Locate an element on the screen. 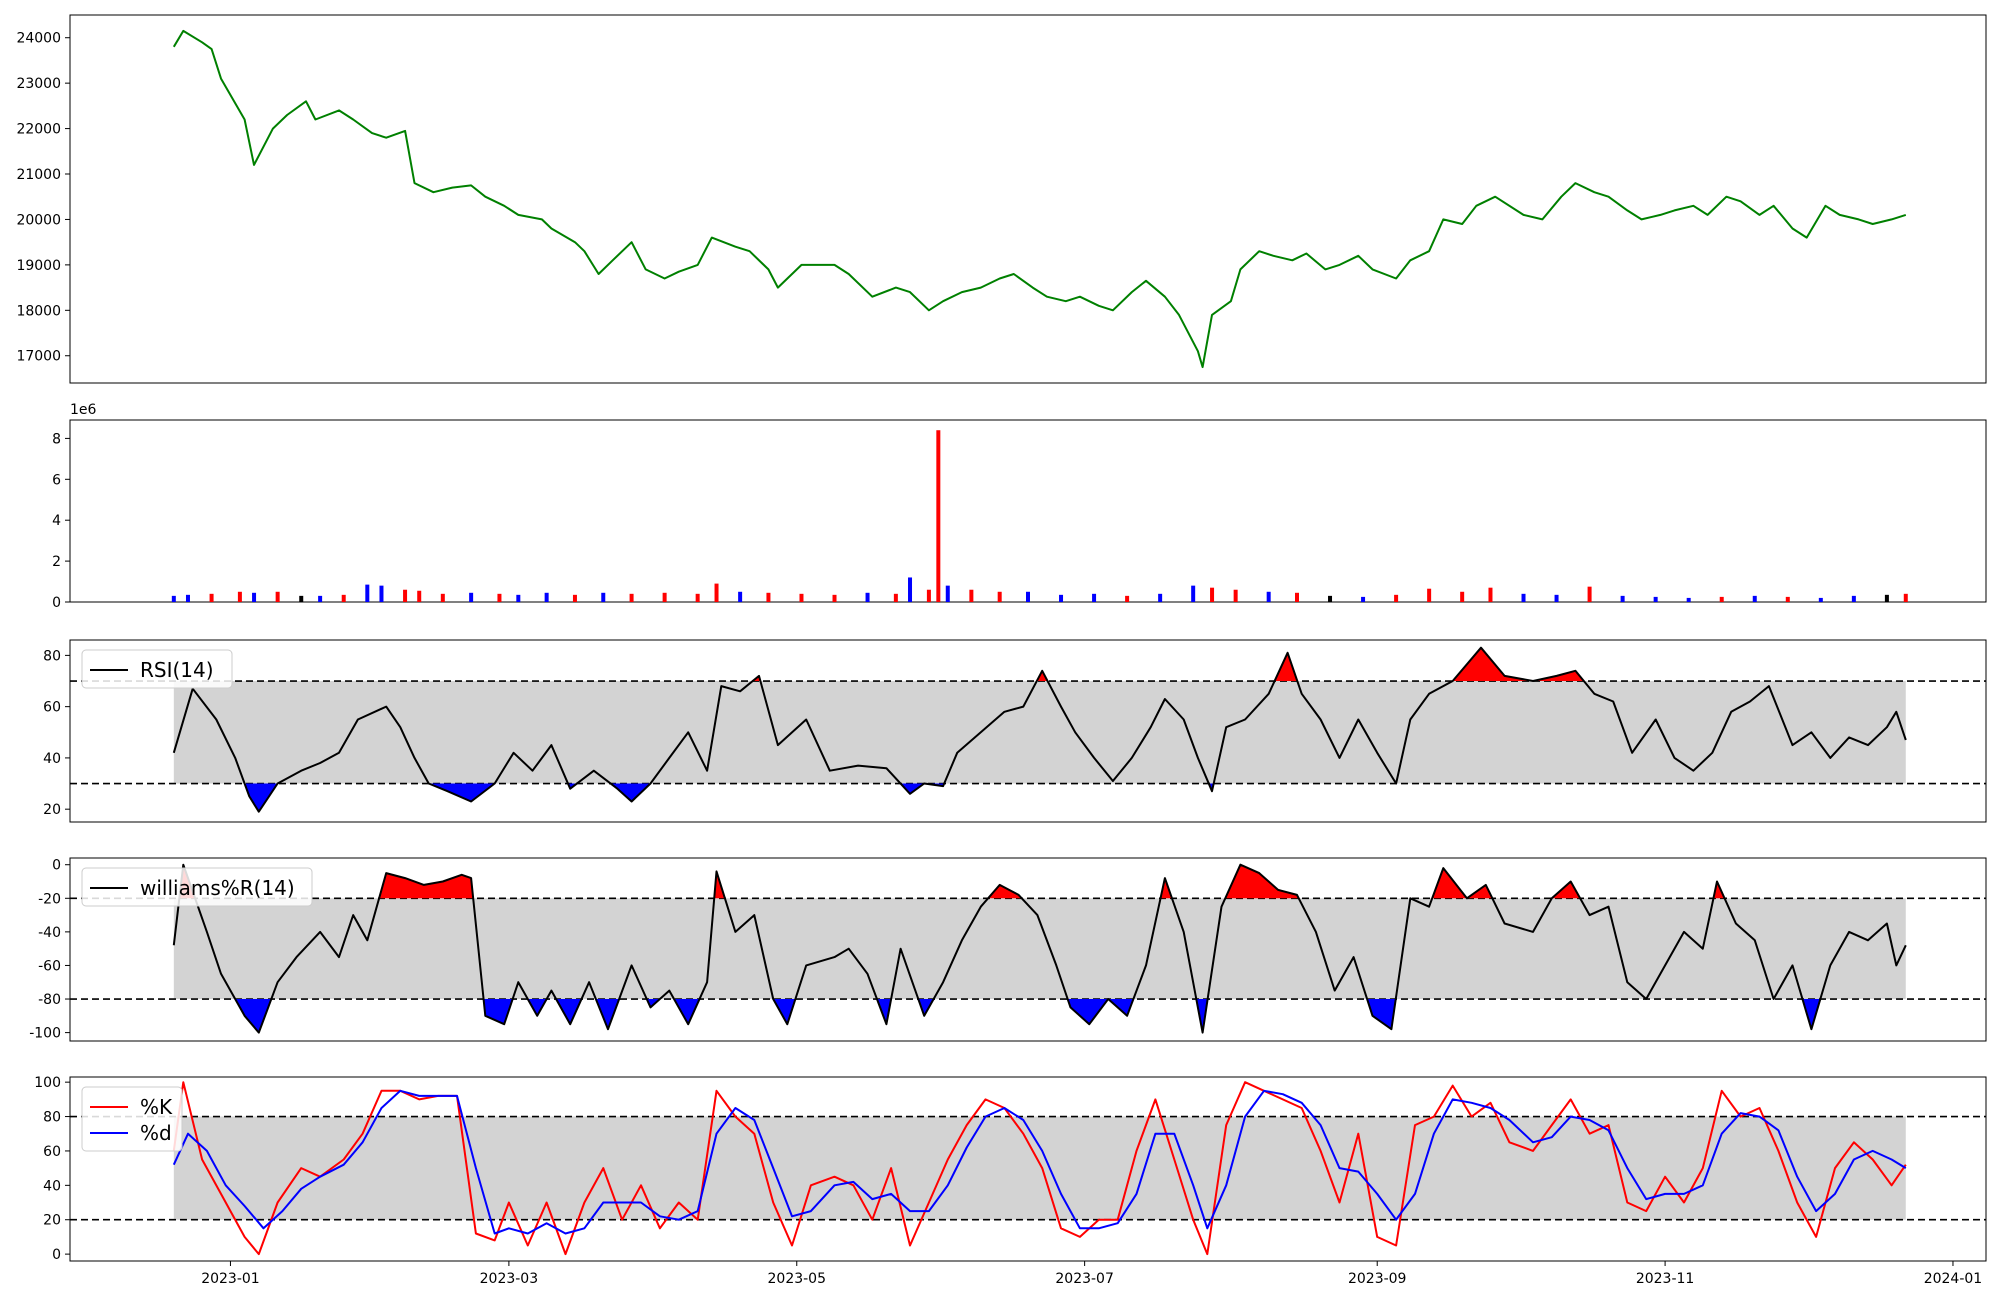 The width and height of the screenshot is (2000, 1300). y-tick-label: 24000 is located at coordinates (38, 39).